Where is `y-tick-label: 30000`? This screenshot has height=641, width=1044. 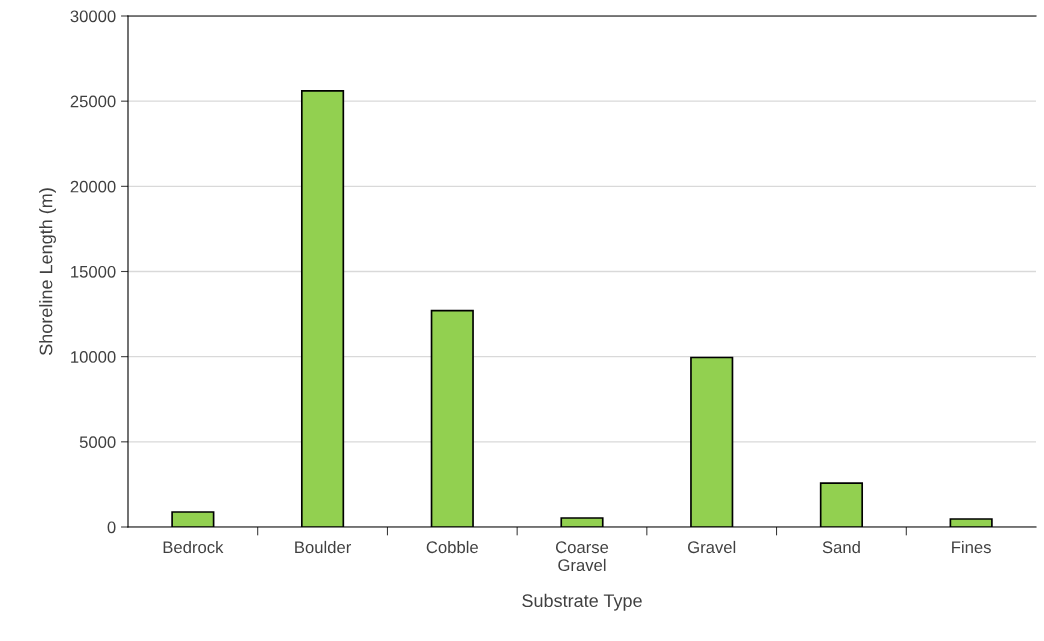
y-tick-label: 30000 is located at coordinates (93, 16).